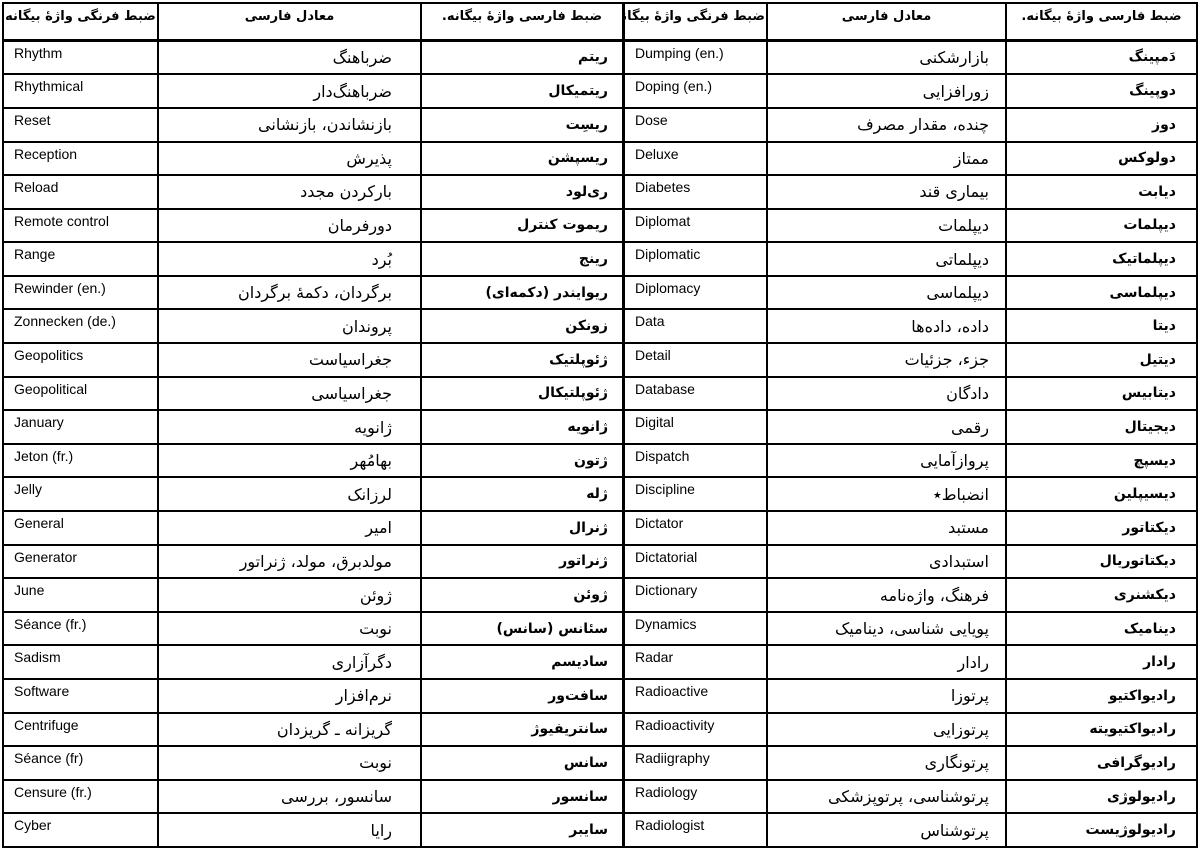  I want to click on persian-equivalent-cell: رایا, so click(289, 830).